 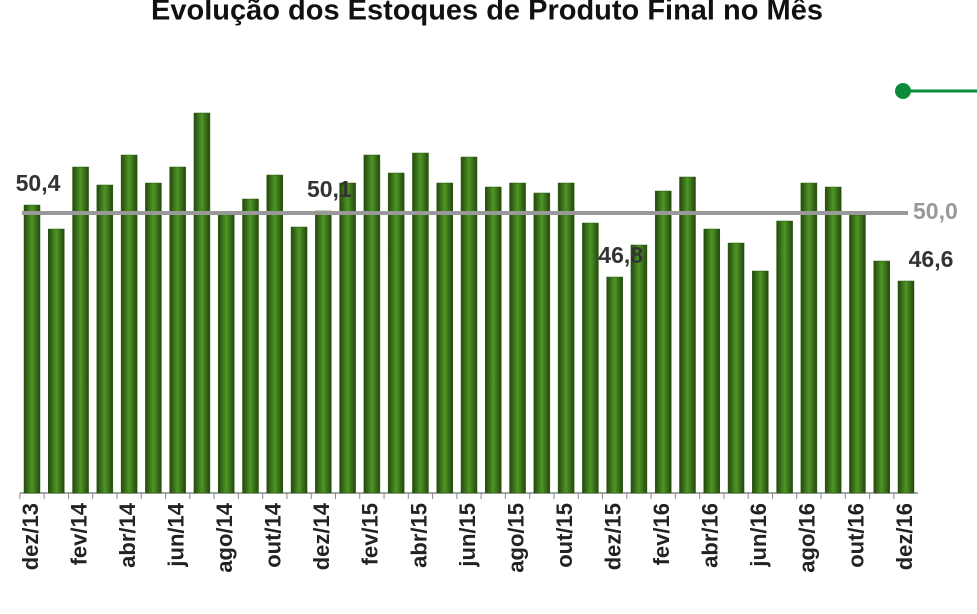 I want to click on x-tick-label: ago/14, so click(x=224, y=537).